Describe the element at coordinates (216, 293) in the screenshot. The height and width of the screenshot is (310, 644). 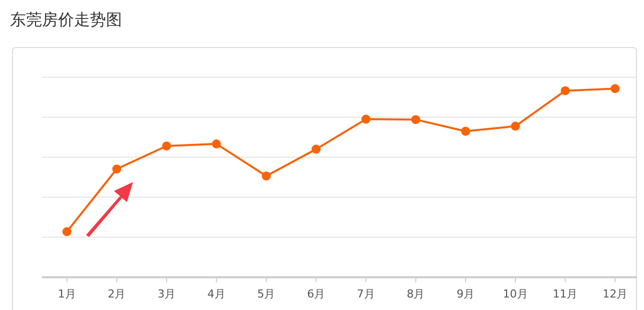
I see `x-tick-label: 4月` at that location.